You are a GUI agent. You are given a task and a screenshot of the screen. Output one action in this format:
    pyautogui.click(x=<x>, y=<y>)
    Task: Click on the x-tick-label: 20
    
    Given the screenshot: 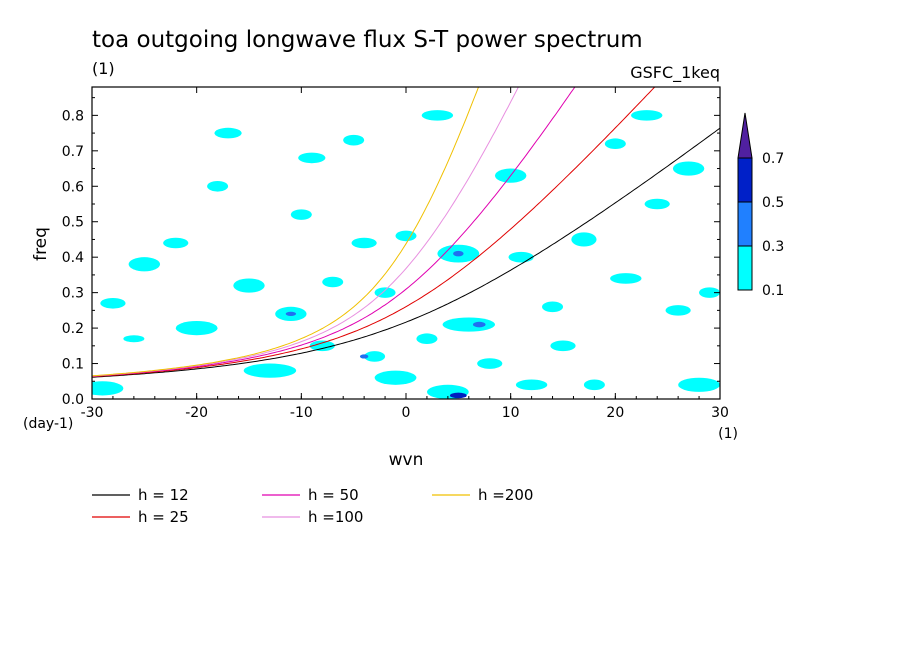 What is the action you would take?
    pyautogui.click(x=615, y=413)
    